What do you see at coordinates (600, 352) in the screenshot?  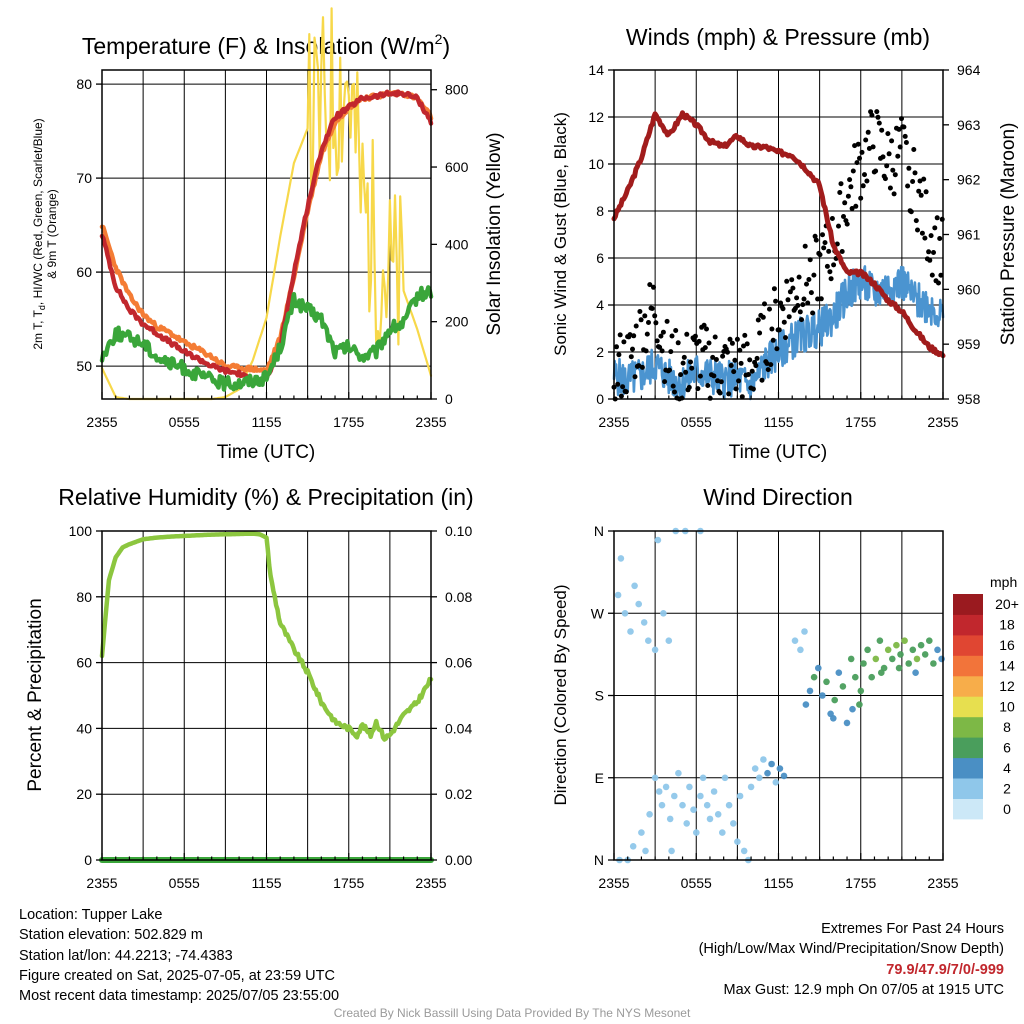 I see `y-tick-label: 2` at bounding box center [600, 352].